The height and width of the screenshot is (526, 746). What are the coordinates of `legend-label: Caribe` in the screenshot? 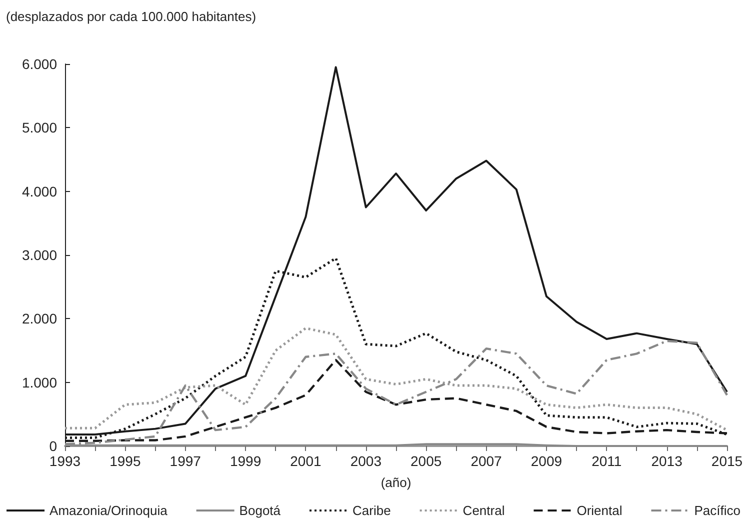 It's located at (371, 510).